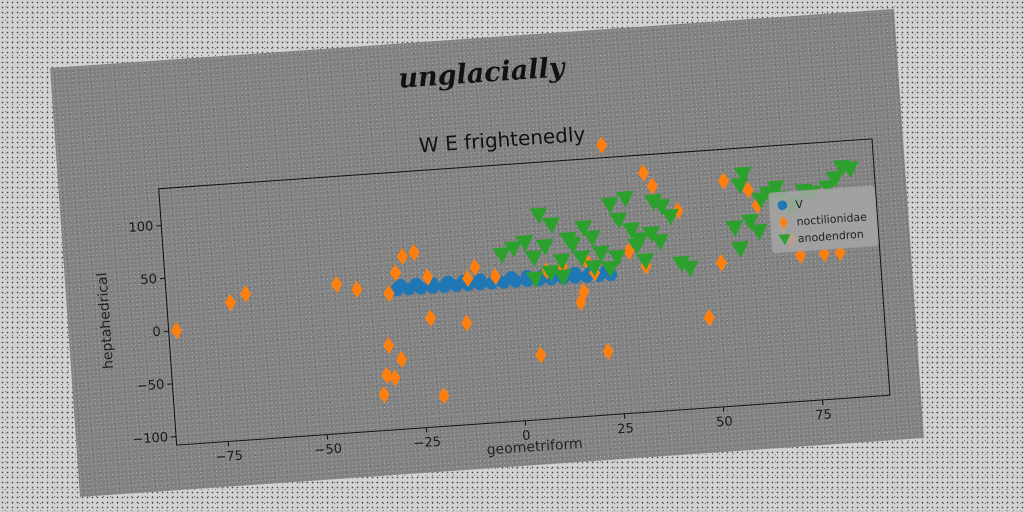 The height and width of the screenshot is (512, 1024). What do you see at coordinates (626, 429) in the screenshot?
I see `x-tick-label: 25` at bounding box center [626, 429].